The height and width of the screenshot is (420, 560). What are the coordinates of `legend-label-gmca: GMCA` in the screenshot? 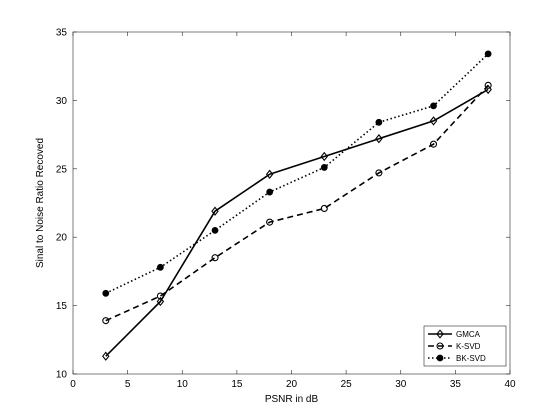 It's located at (468, 334).